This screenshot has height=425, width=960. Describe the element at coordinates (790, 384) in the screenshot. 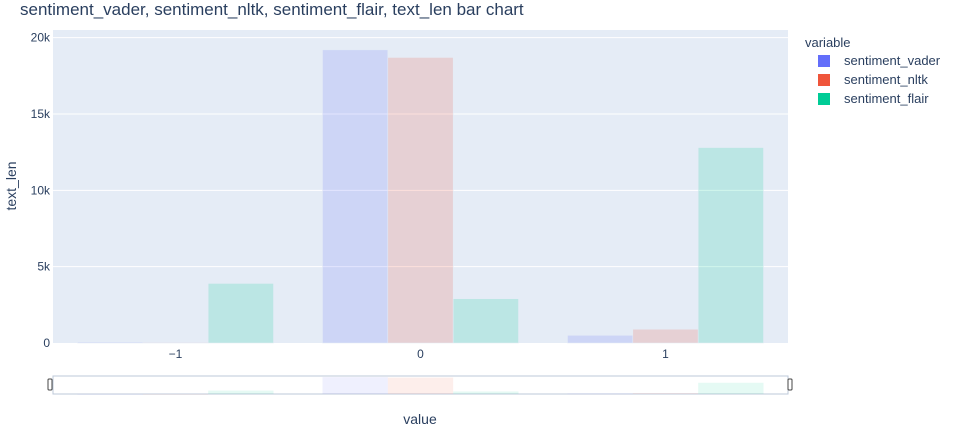

I see `range-slider-right-handle` at that location.